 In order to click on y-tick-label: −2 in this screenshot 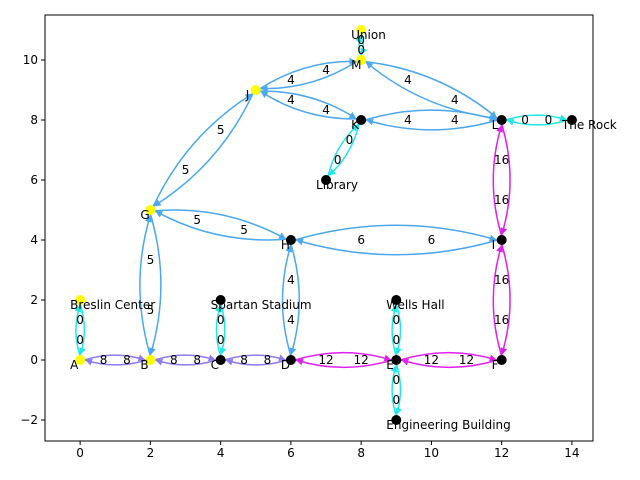, I will do `click(29, 420)`.